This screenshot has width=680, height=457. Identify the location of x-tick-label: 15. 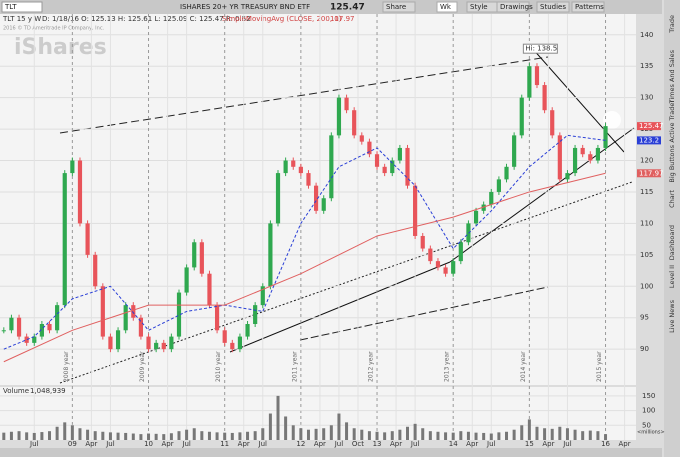
(529, 444).